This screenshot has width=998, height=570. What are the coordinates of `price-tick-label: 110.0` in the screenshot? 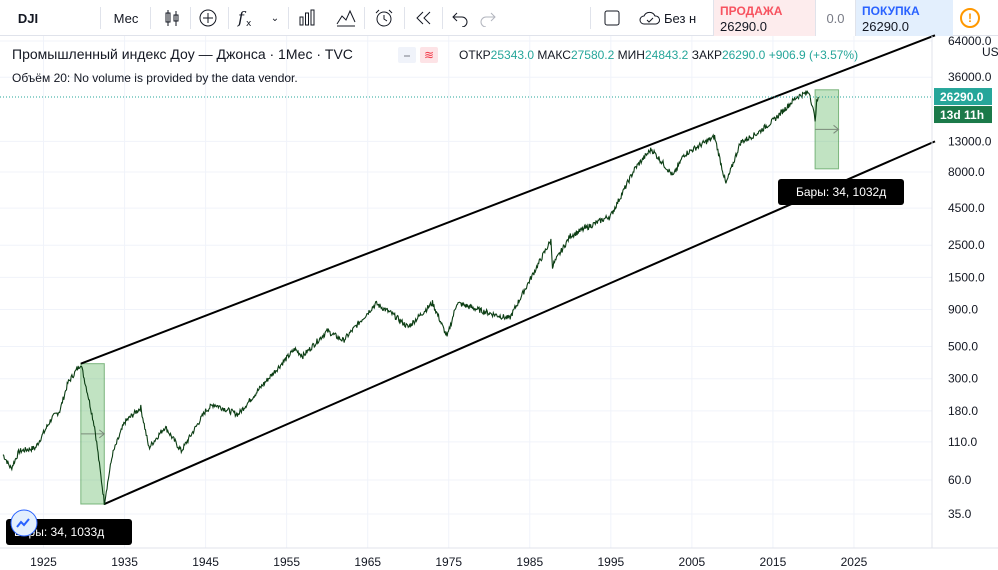 It's located at (962, 442).